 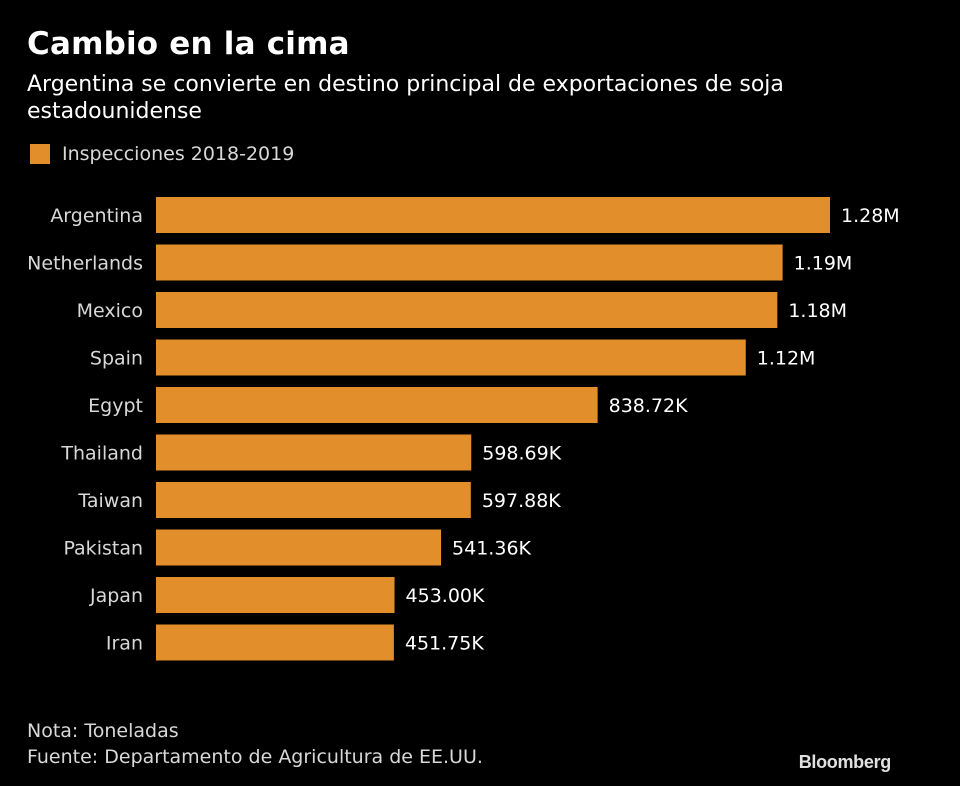 I want to click on footer-note: Nota: Toneladas, so click(x=103, y=731).